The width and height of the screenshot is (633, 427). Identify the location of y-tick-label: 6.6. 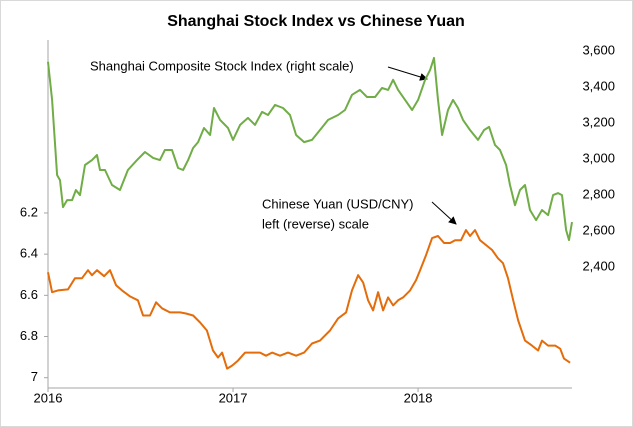
(29, 294).